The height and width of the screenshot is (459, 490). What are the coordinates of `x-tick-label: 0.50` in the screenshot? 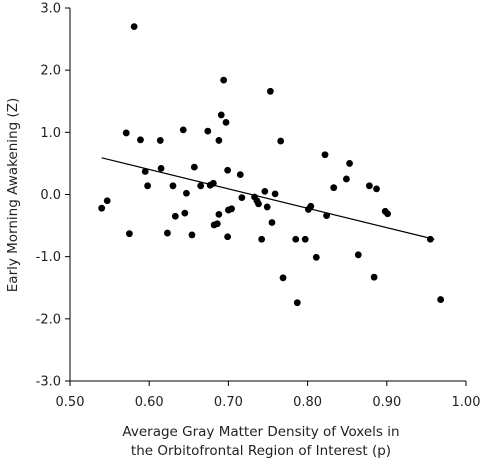 It's located at (70, 402).